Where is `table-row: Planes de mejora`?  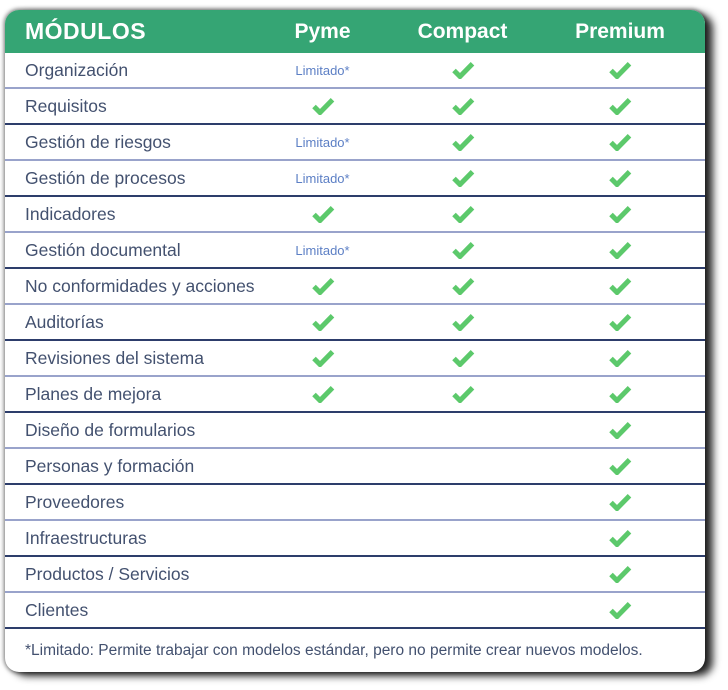 table-row: Planes de mejora is located at coordinates (355, 395).